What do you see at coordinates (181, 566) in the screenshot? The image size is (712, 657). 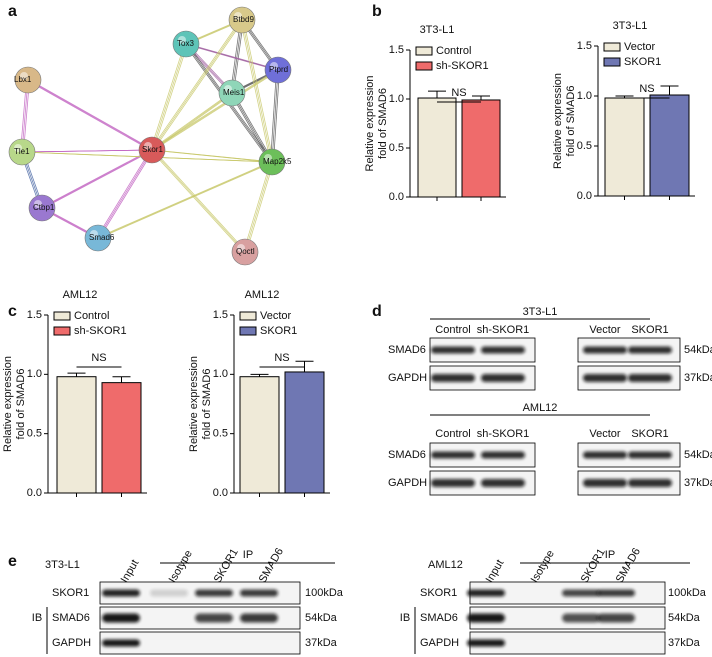 I see `lane-label: Isotype` at bounding box center [181, 566].